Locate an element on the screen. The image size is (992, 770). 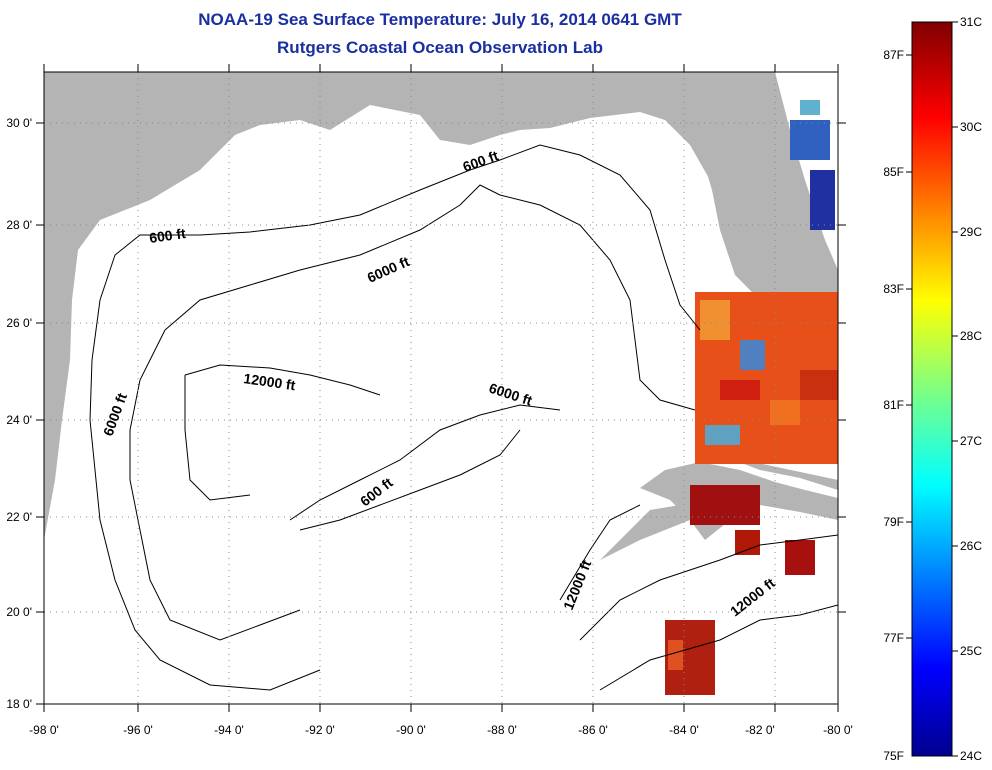
colorbar-ticks is located at coordinates (932, 389).